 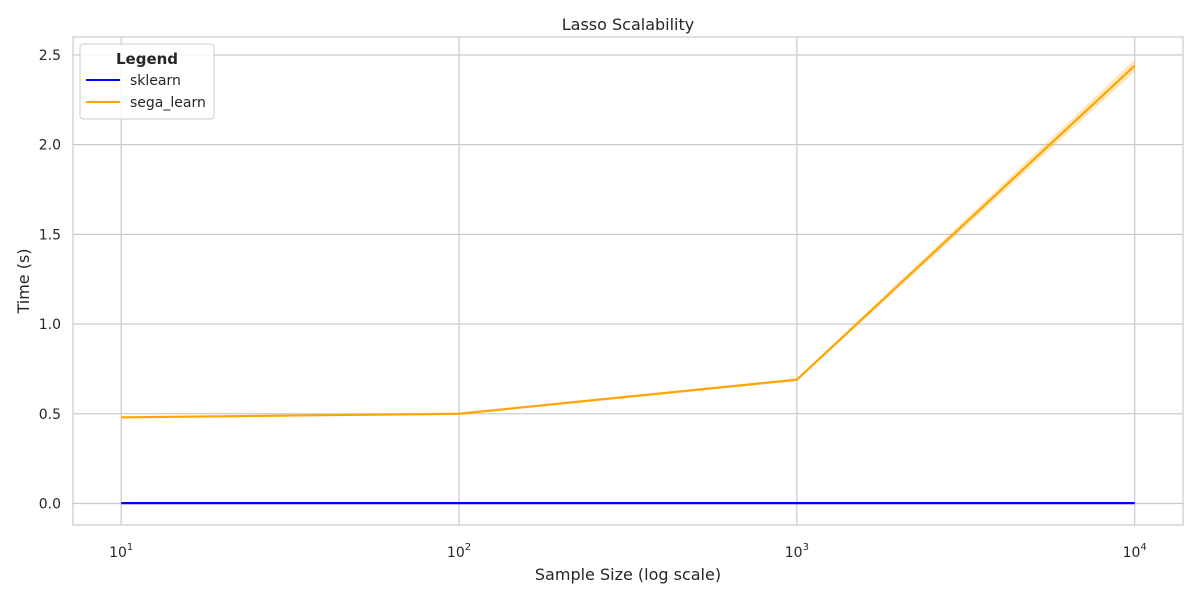 I want to click on y-axis-title: Time (s), so click(x=23, y=281).